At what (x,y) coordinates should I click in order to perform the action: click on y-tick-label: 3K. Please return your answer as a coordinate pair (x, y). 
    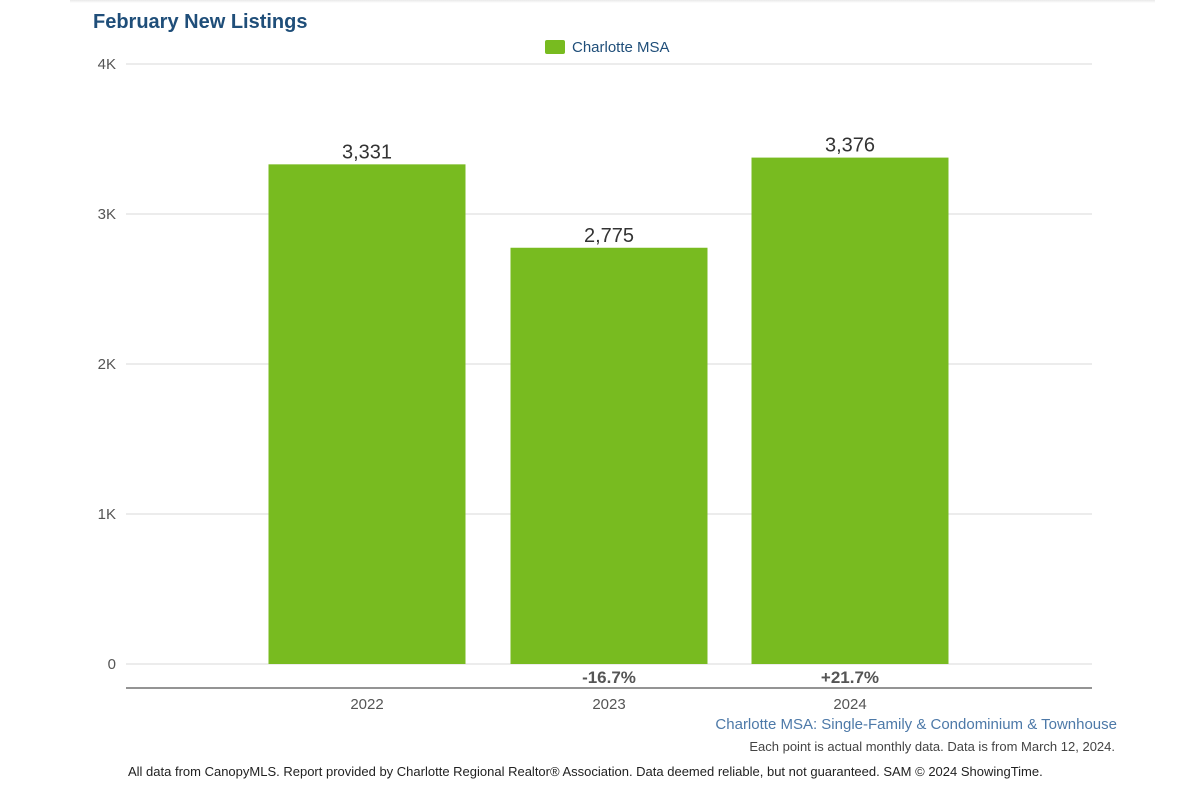
    Looking at the image, I should click on (107, 214).